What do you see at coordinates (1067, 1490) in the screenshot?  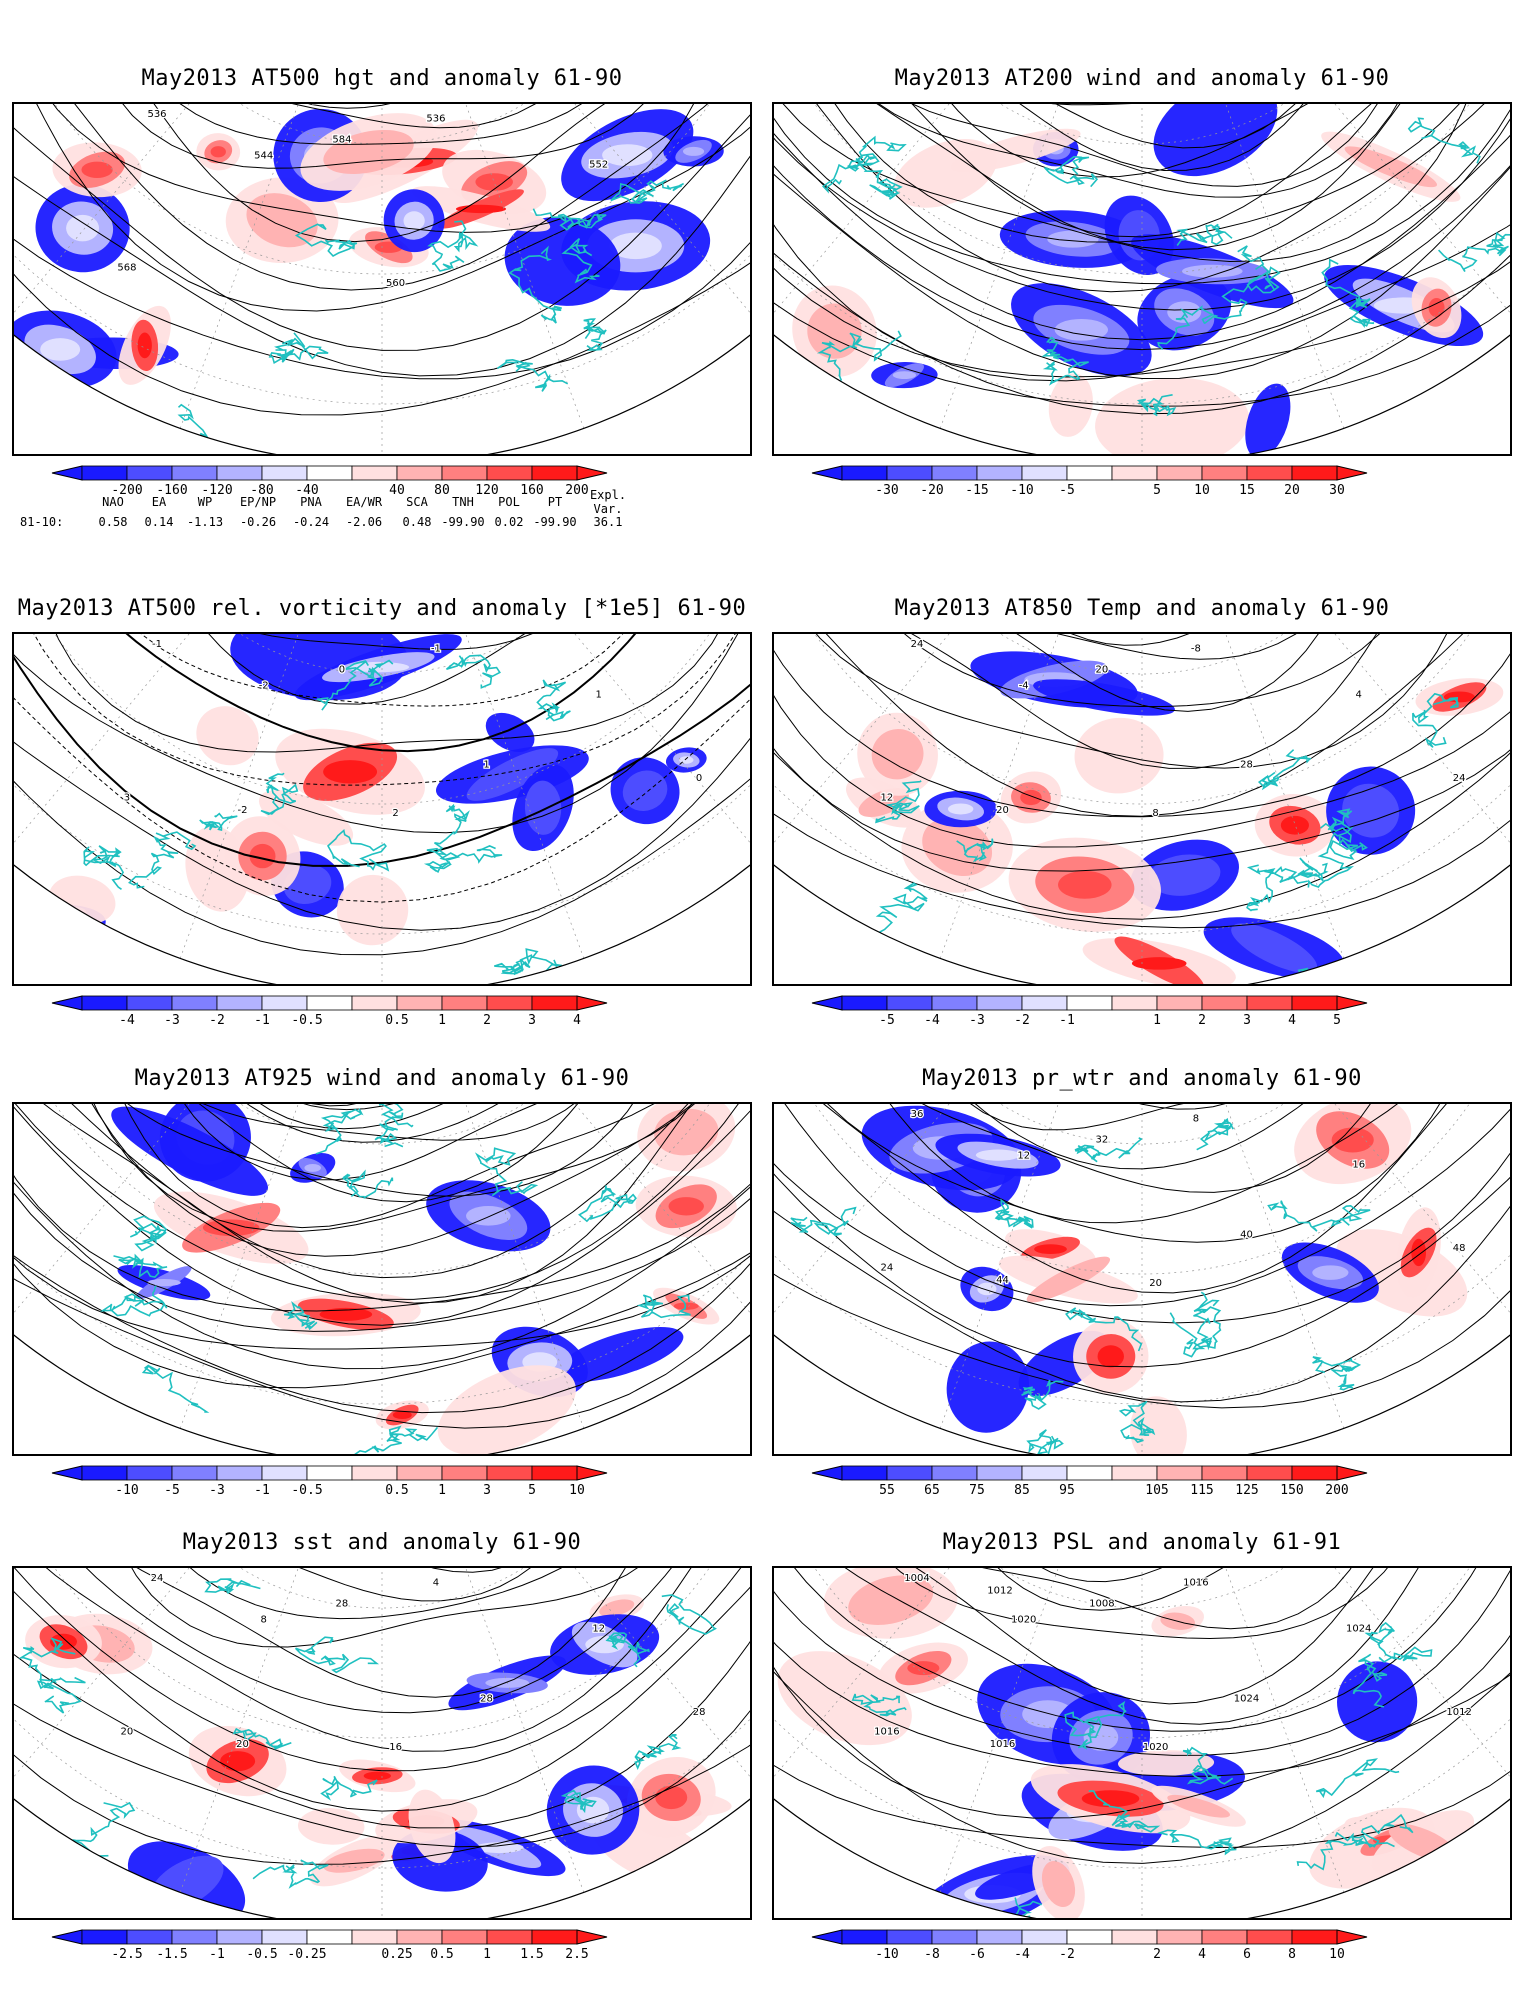 I see `colorbar-tick-label: 95` at bounding box center [1067, 1490].